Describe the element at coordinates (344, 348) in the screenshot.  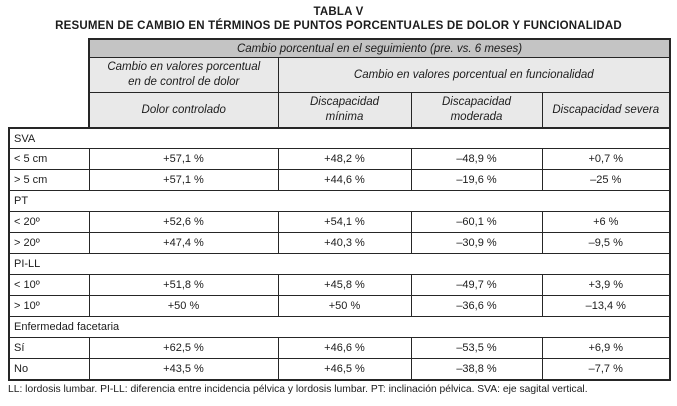
I see `table-cell: +46,6 %` at that location.